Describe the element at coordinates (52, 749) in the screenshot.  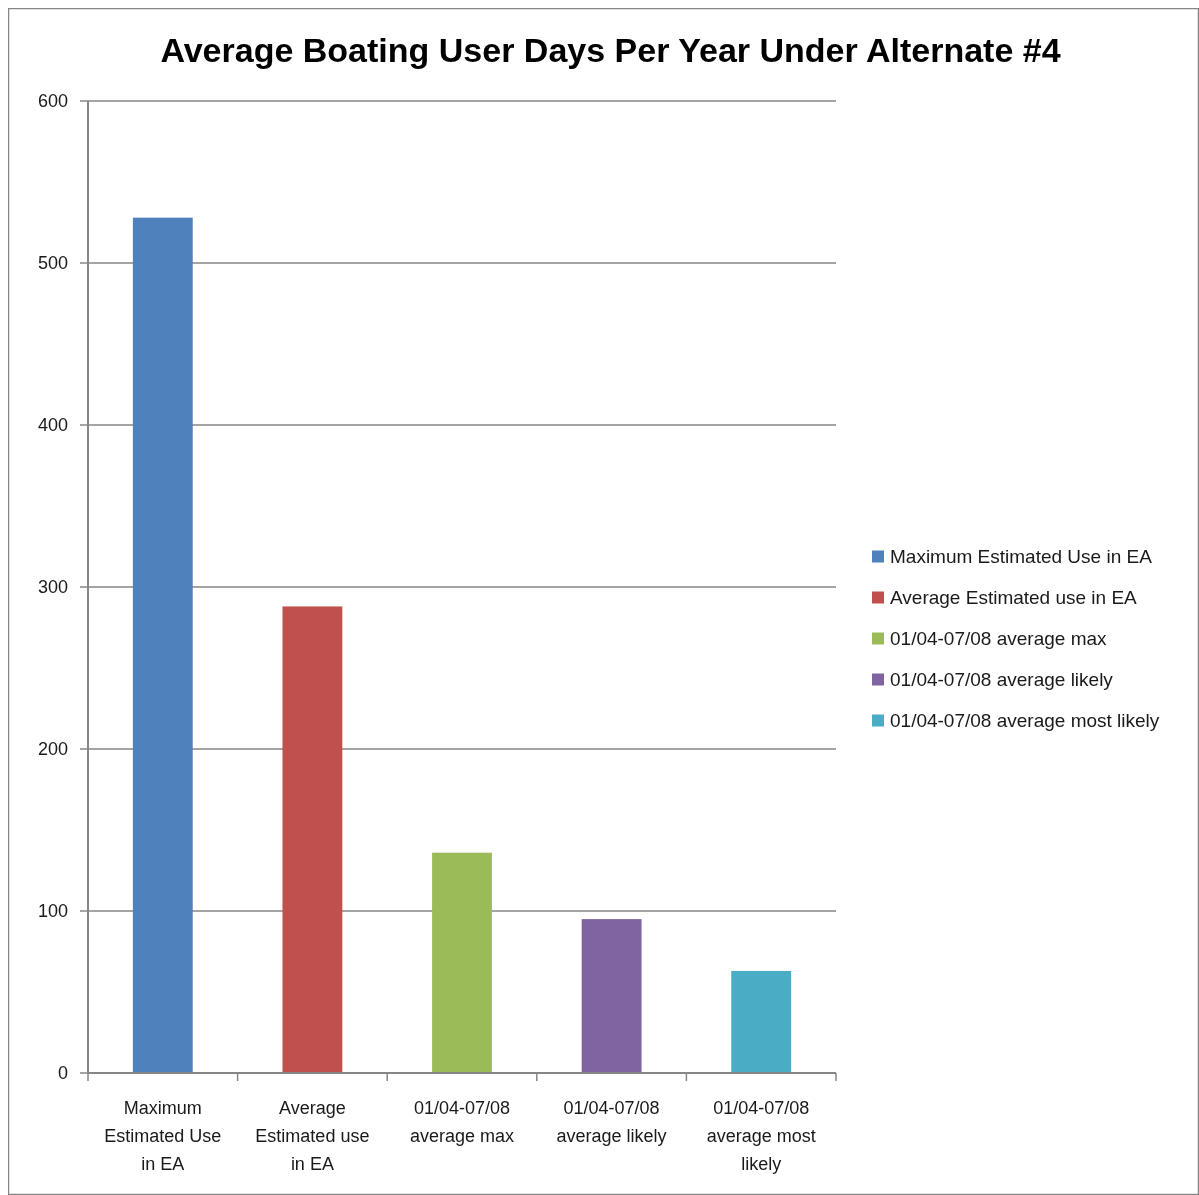
I see `y-tick-label: 200` at that location.